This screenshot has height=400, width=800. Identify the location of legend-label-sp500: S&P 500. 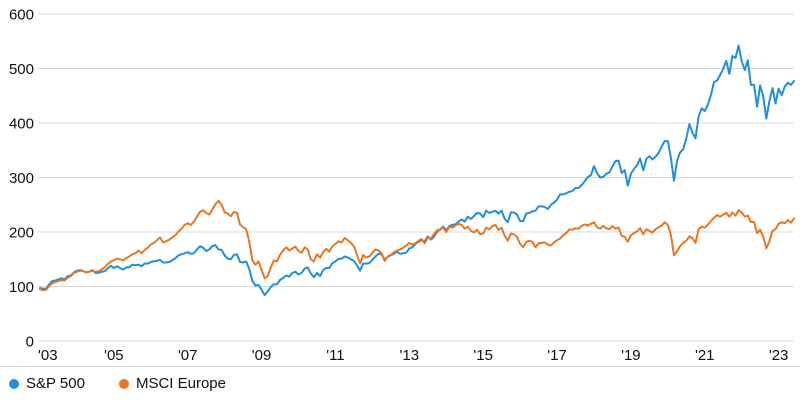
(55, 383).